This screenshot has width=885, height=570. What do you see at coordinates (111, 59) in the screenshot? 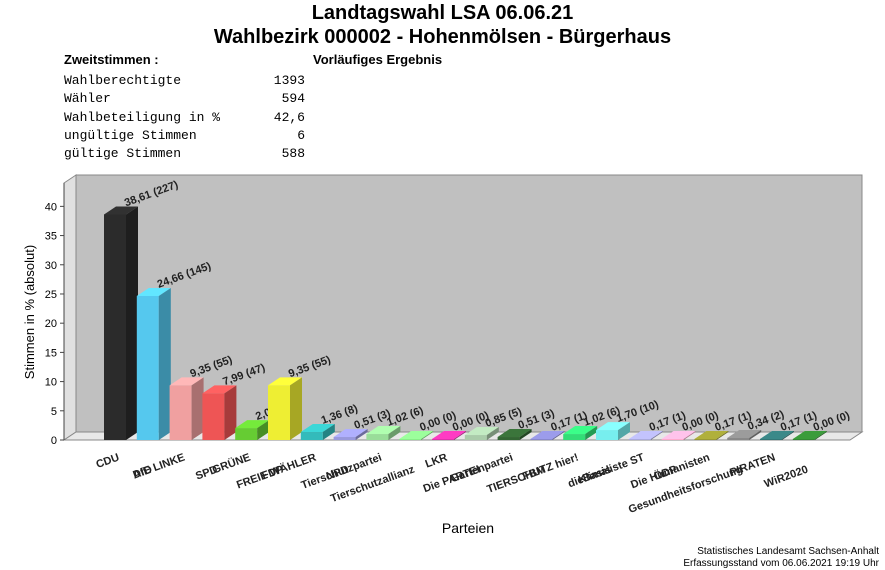
I see `section-label: Zweitstimmen :` at bounding box center [111, 59].